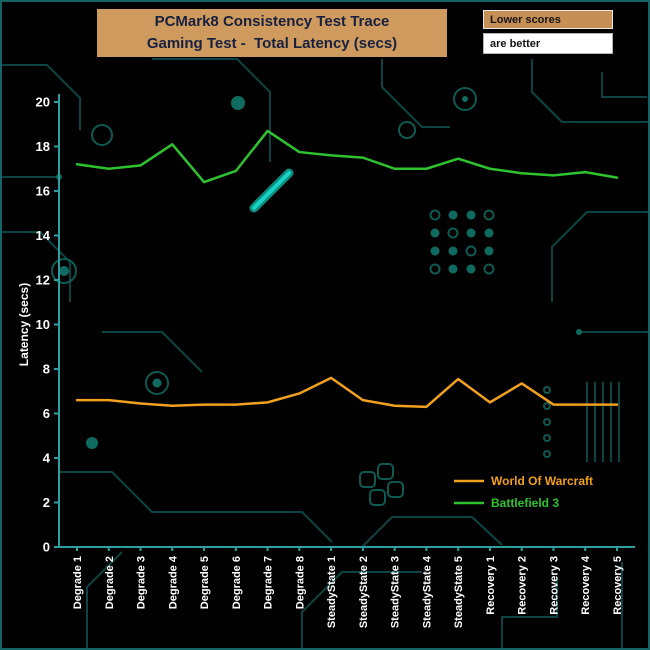 The width and height of the screenshot is (650, 650). I want to click on x-tick-label: SteadyState 4, so click(427, 591).